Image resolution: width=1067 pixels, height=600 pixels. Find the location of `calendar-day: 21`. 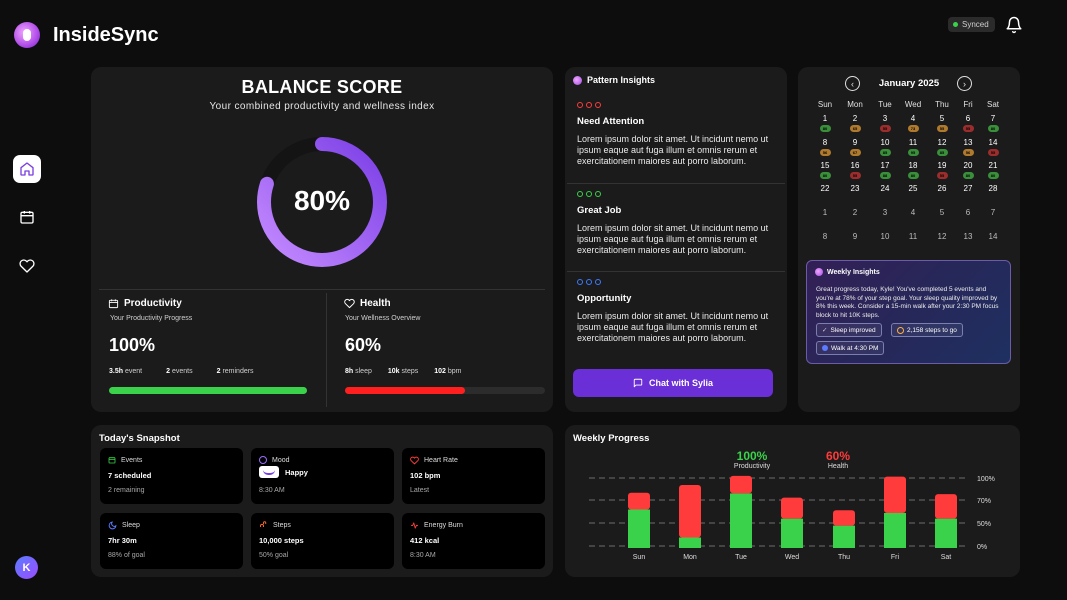

calendar-day: 21 is located at coordinates (993, 165).